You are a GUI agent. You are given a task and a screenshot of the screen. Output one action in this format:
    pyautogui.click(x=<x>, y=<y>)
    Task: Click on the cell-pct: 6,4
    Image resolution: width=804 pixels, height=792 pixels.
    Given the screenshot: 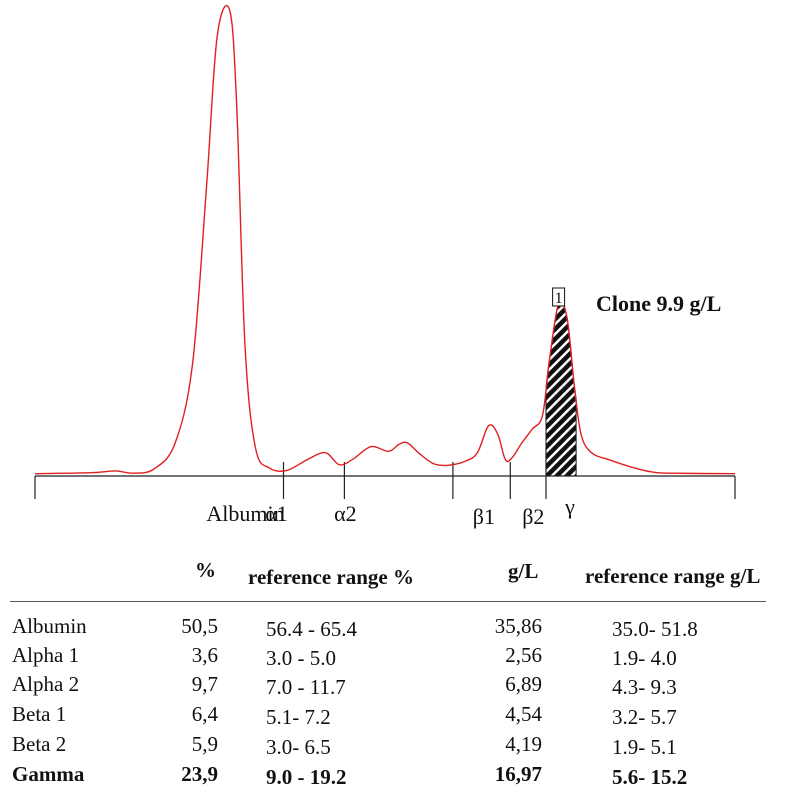 What is the action you would take?
    pyautogui.click(x=204, y=714)
    